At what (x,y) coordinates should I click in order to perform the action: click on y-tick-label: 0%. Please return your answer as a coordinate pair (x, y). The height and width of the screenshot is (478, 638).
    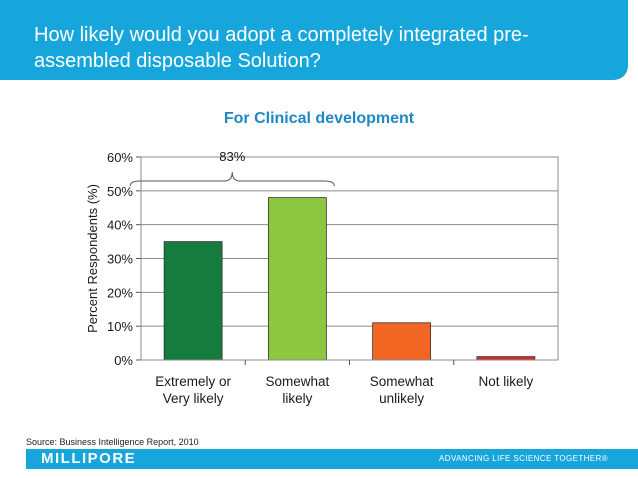
    Looking at the image, I should click on (123, 360).